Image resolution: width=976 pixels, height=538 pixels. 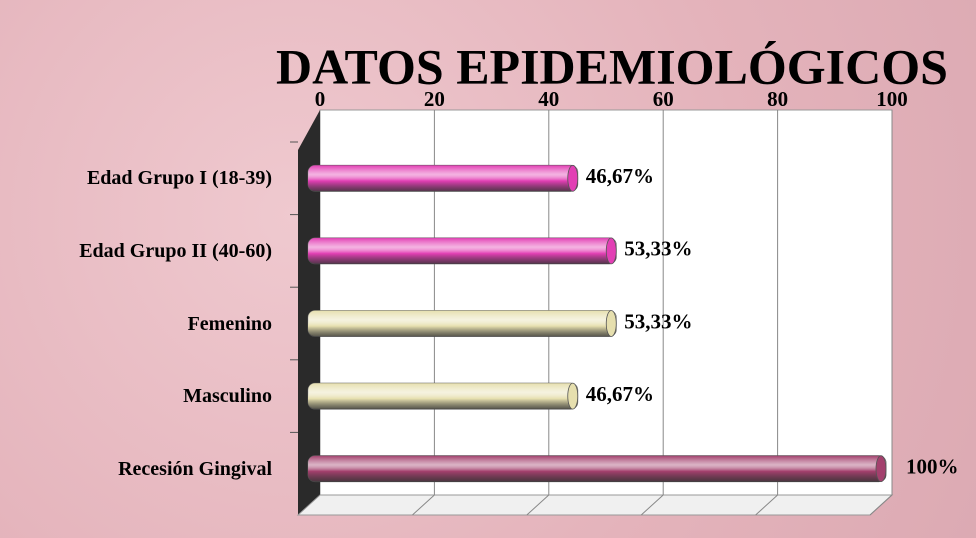 I want to click on side-wall, so click(x=309, y=312).